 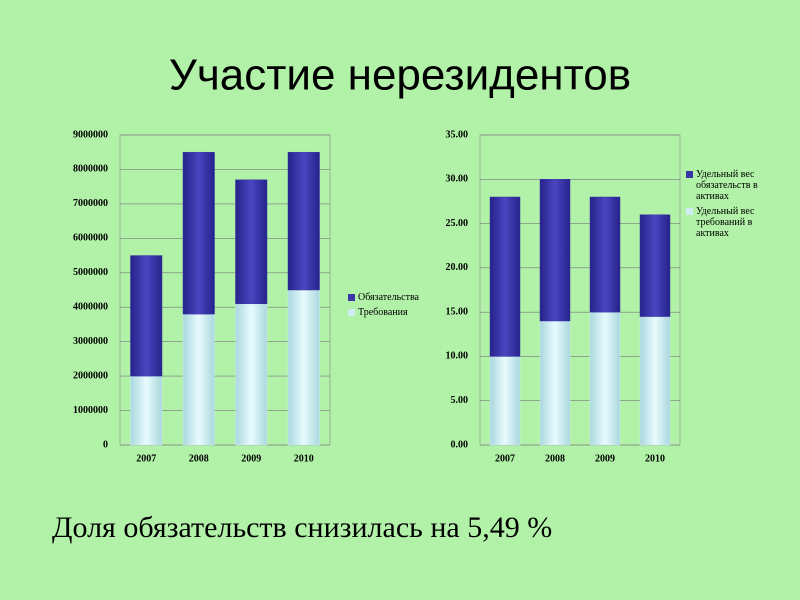 What do you see at coordinates (90, 169) in the screenshot?
I see `y-tick-label: 8000000` at bounding box center [90, 169].